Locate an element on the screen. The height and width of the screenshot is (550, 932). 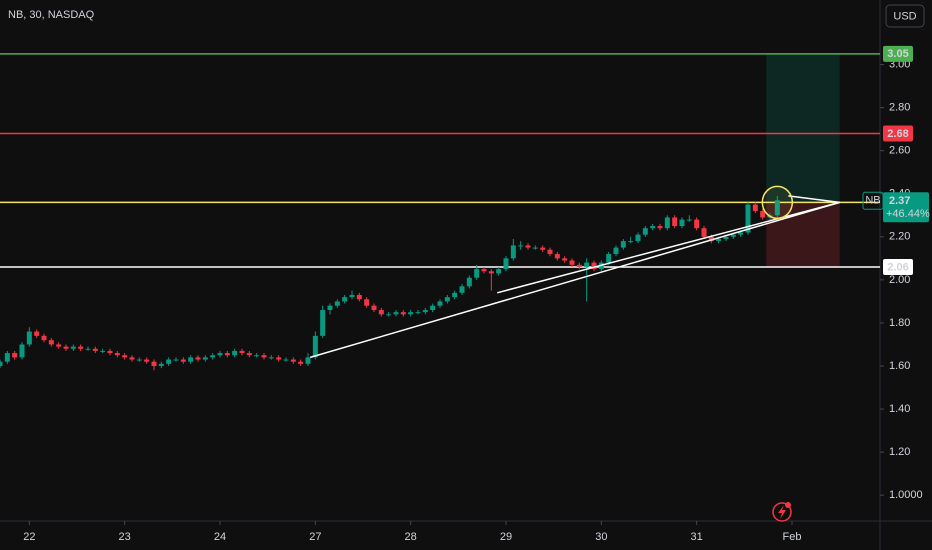
trendline is located at coordinates (814, 199).